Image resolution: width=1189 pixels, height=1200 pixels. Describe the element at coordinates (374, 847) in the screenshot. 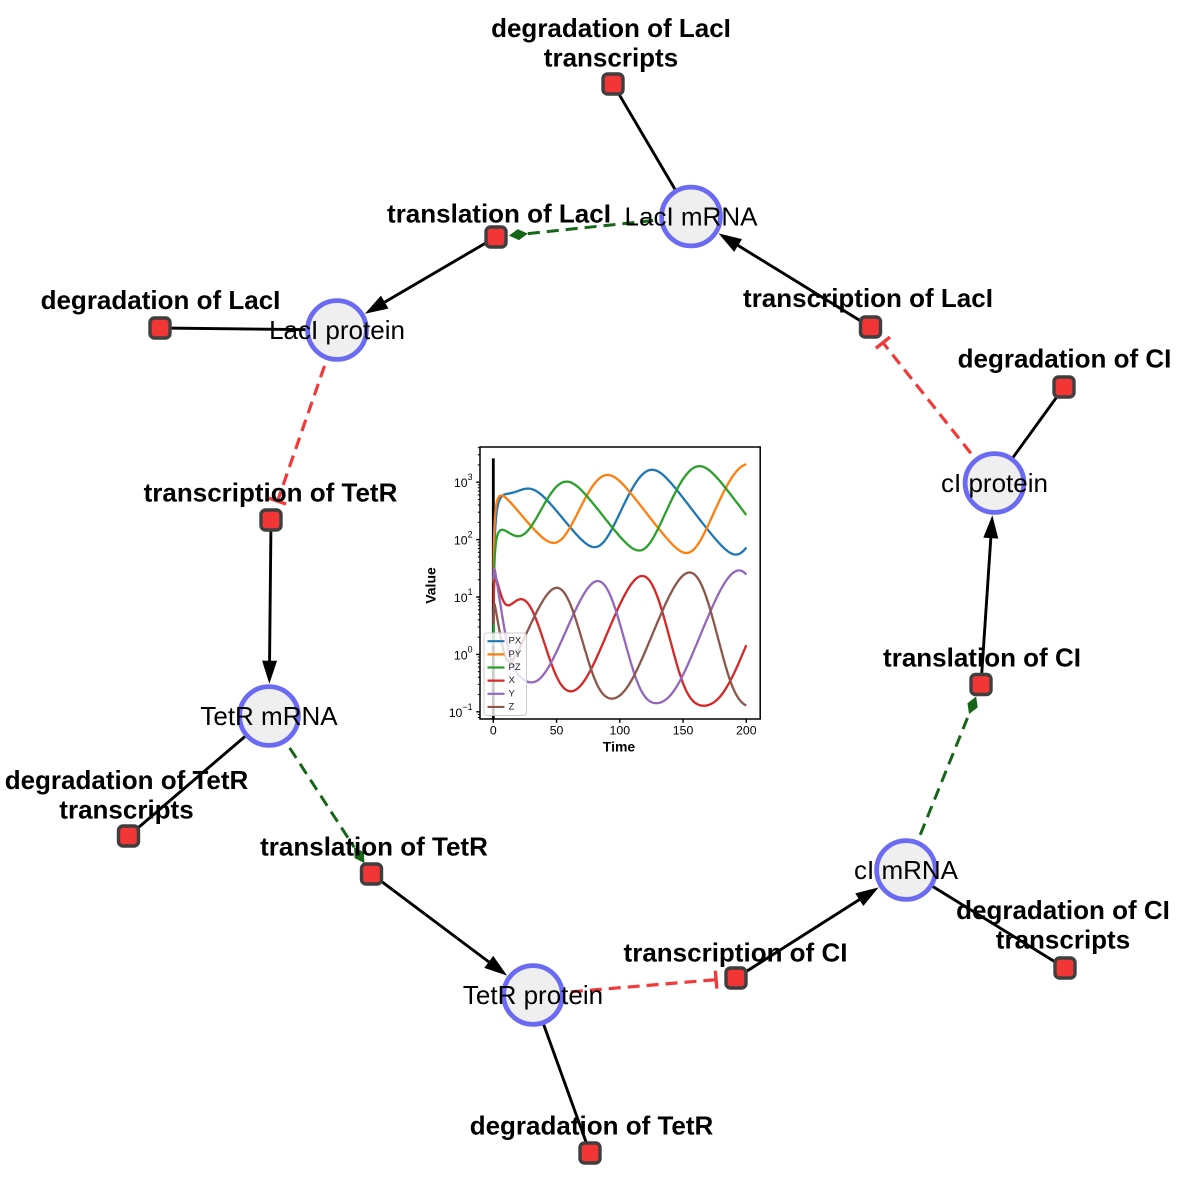

I see `reaction-label-transl_TetR-line0: translation of TetR` at that location.